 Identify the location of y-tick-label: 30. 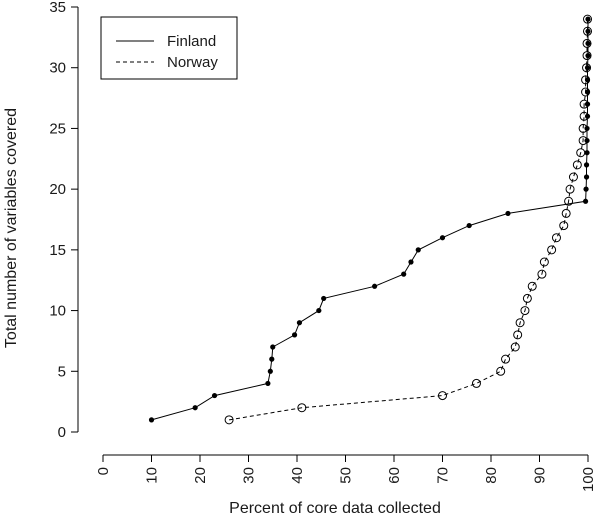
(57, 68).